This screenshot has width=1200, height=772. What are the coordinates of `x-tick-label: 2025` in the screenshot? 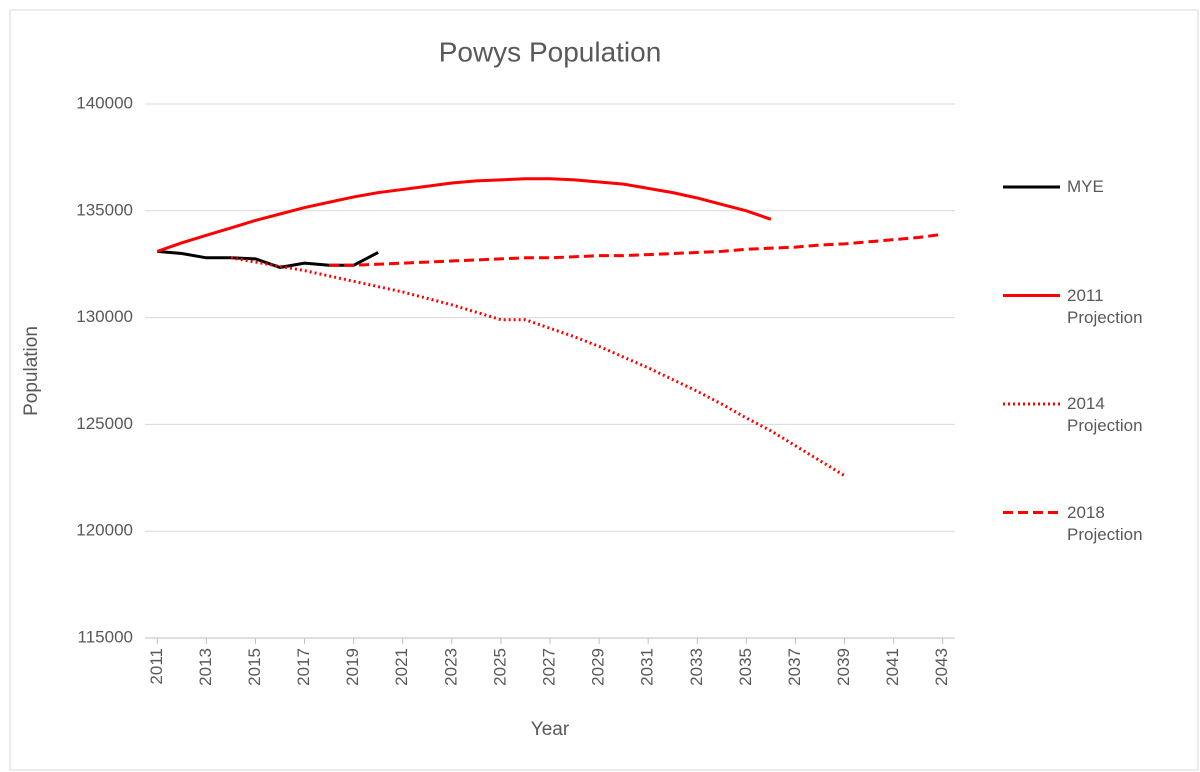 It's located at (499, 667).